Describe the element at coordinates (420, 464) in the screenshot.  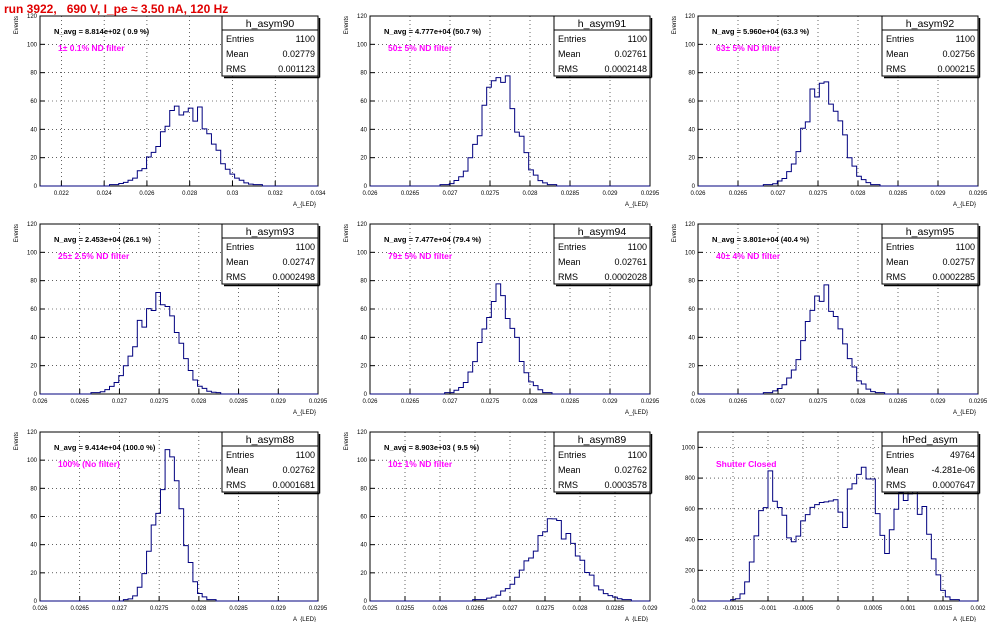
I see `filter-annotation: 10± 1% ND filter` at that location.